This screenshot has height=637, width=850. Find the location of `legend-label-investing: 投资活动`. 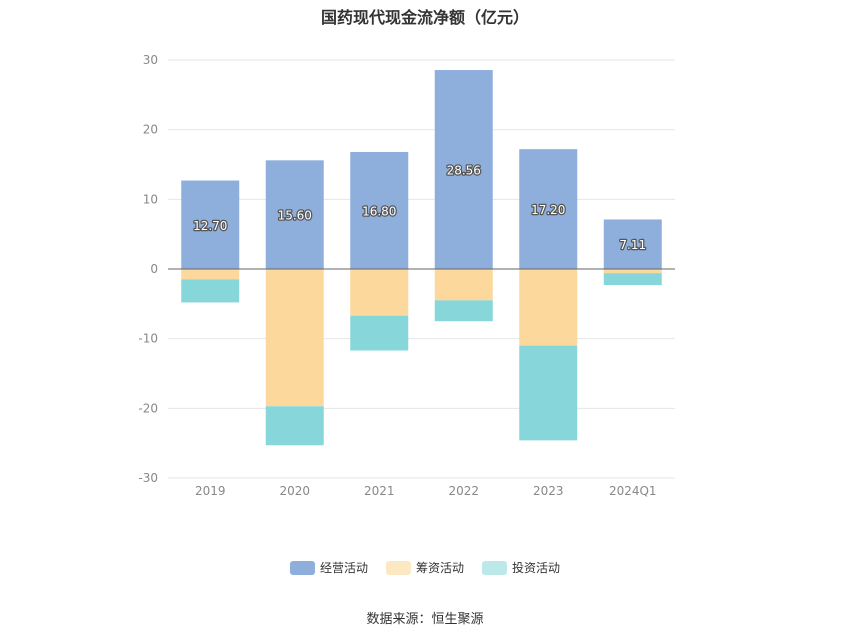

legend-label-investing: 投资活动 is located at coordinates (536, 568).